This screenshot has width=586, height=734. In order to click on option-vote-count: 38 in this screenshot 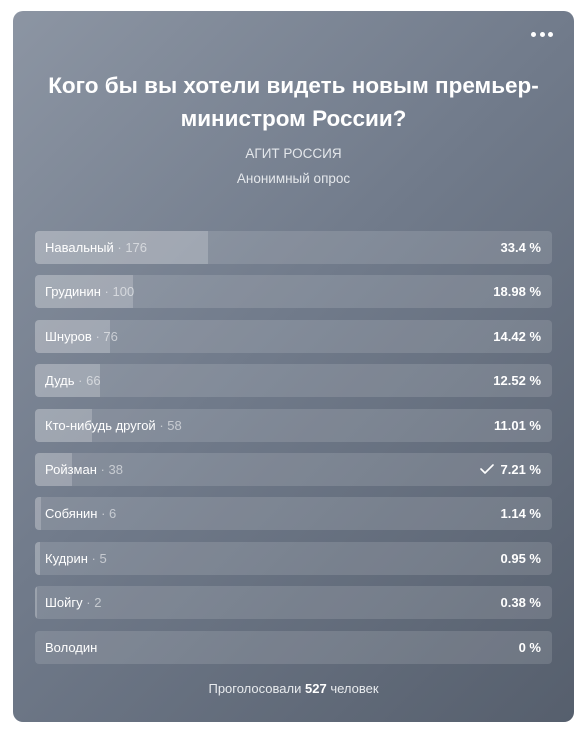, I will do `click(115, 469)`.